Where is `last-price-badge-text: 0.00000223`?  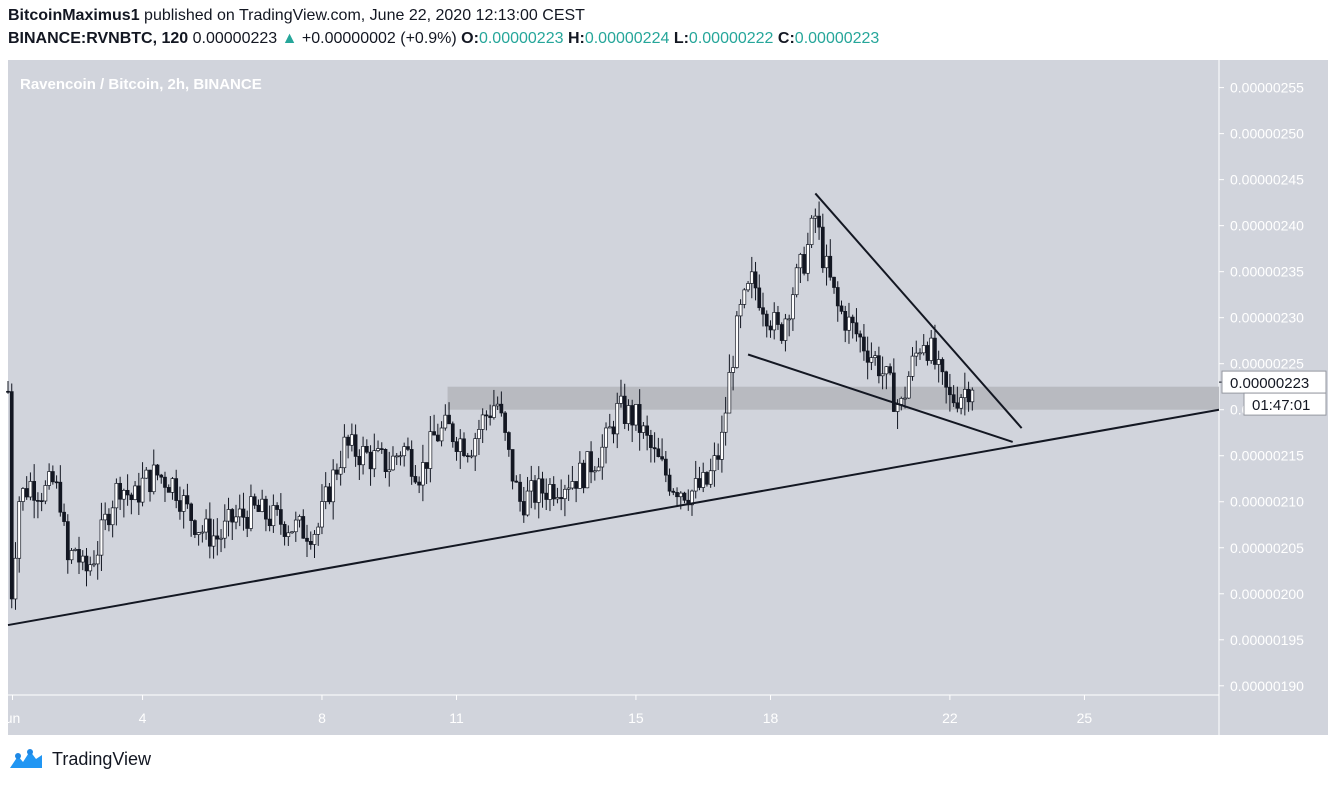
last-price-badge-text: 0.00000223 is located at coordinates (1269, 383).